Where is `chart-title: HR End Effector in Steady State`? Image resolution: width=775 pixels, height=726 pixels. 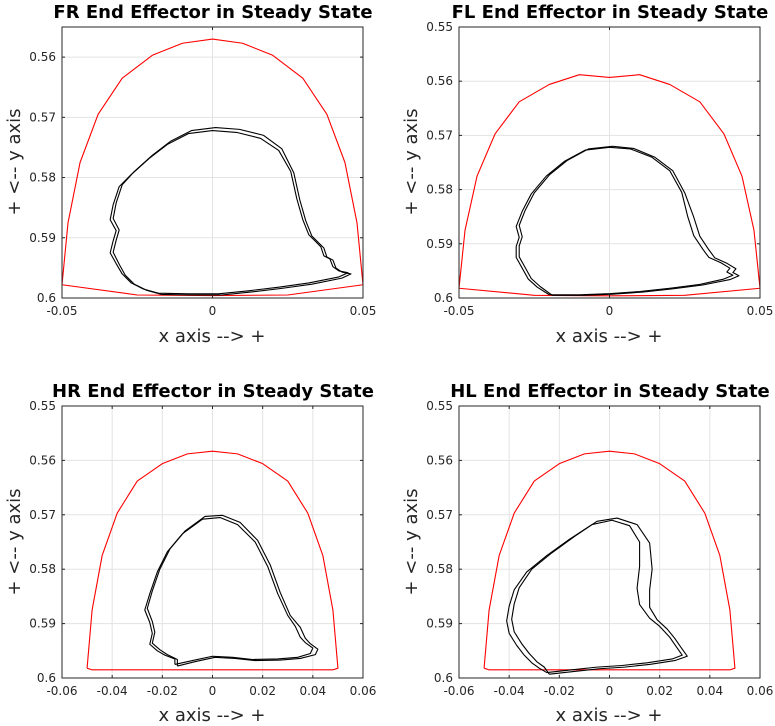 chart-title: HR End Effector in Steady State is located at coordinates (213, 391).